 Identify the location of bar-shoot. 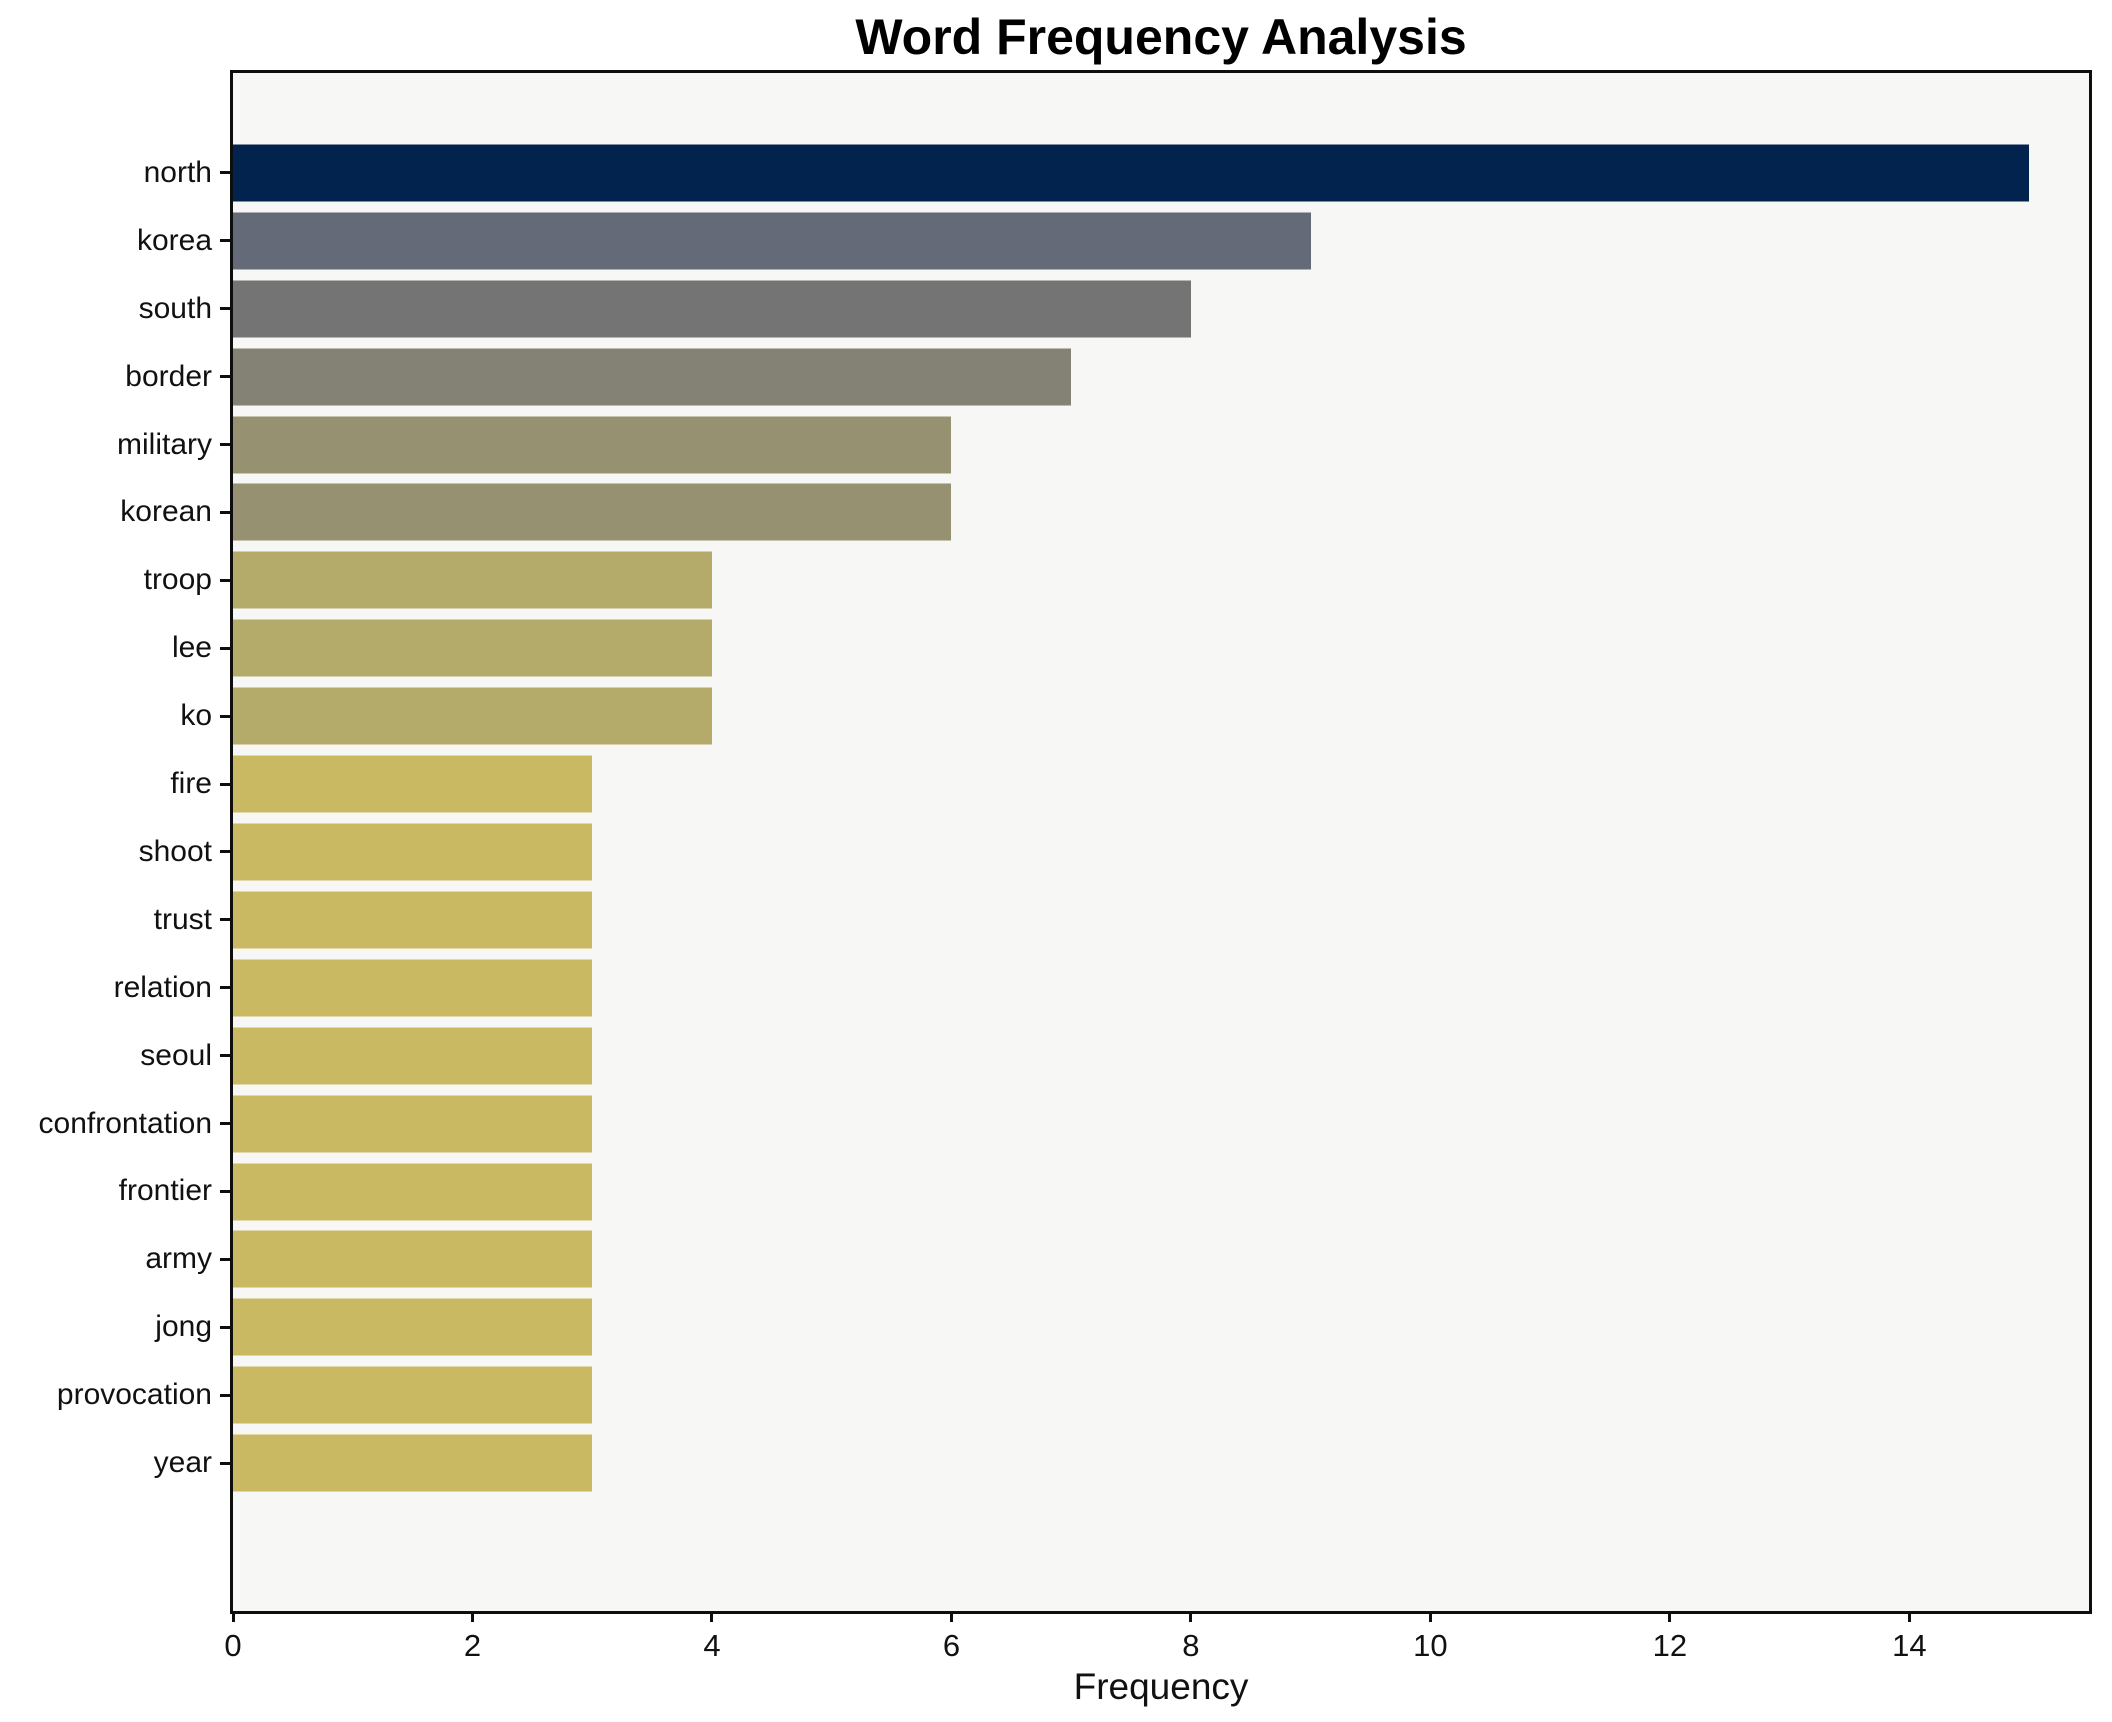
(413, 852).